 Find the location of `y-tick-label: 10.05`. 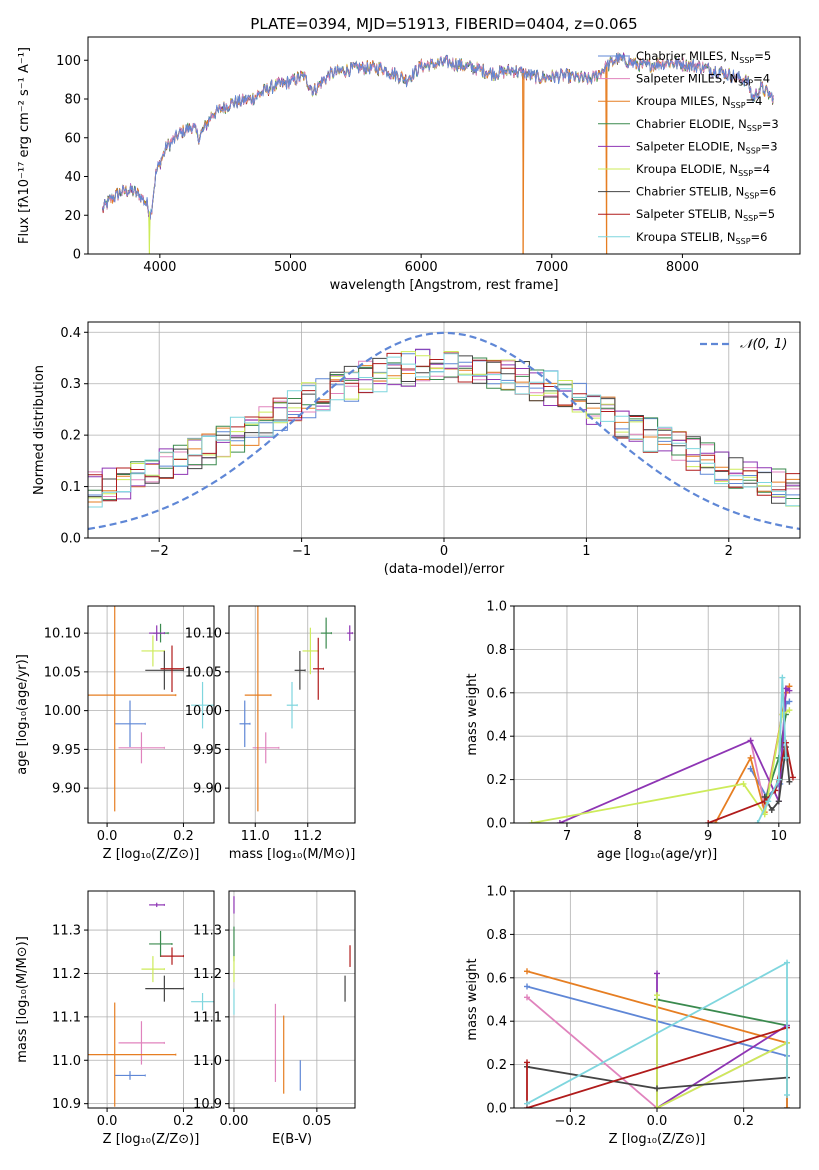

y-tick-label: 10.05 is located at coordinates (203, 672).